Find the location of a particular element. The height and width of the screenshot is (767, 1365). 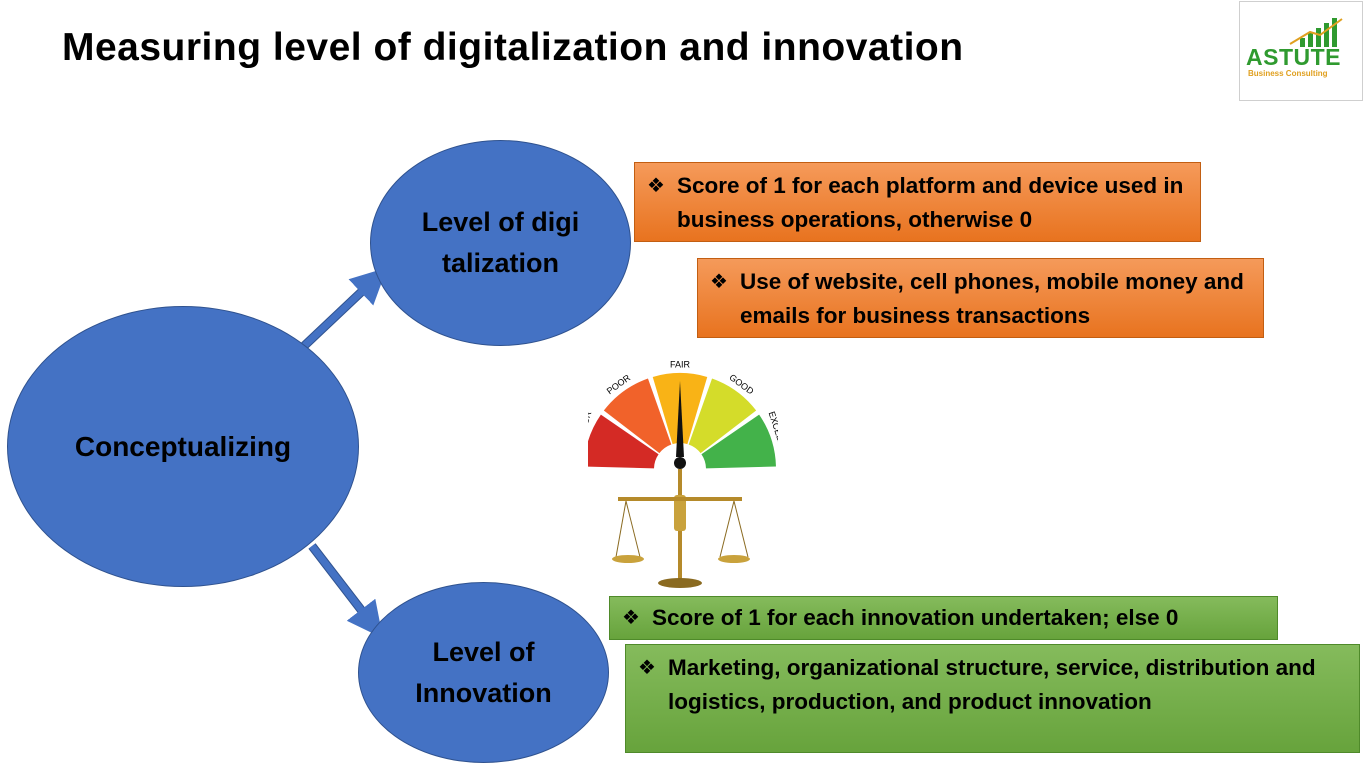

gauge-segment-poor is located at coordinates (637, 416).